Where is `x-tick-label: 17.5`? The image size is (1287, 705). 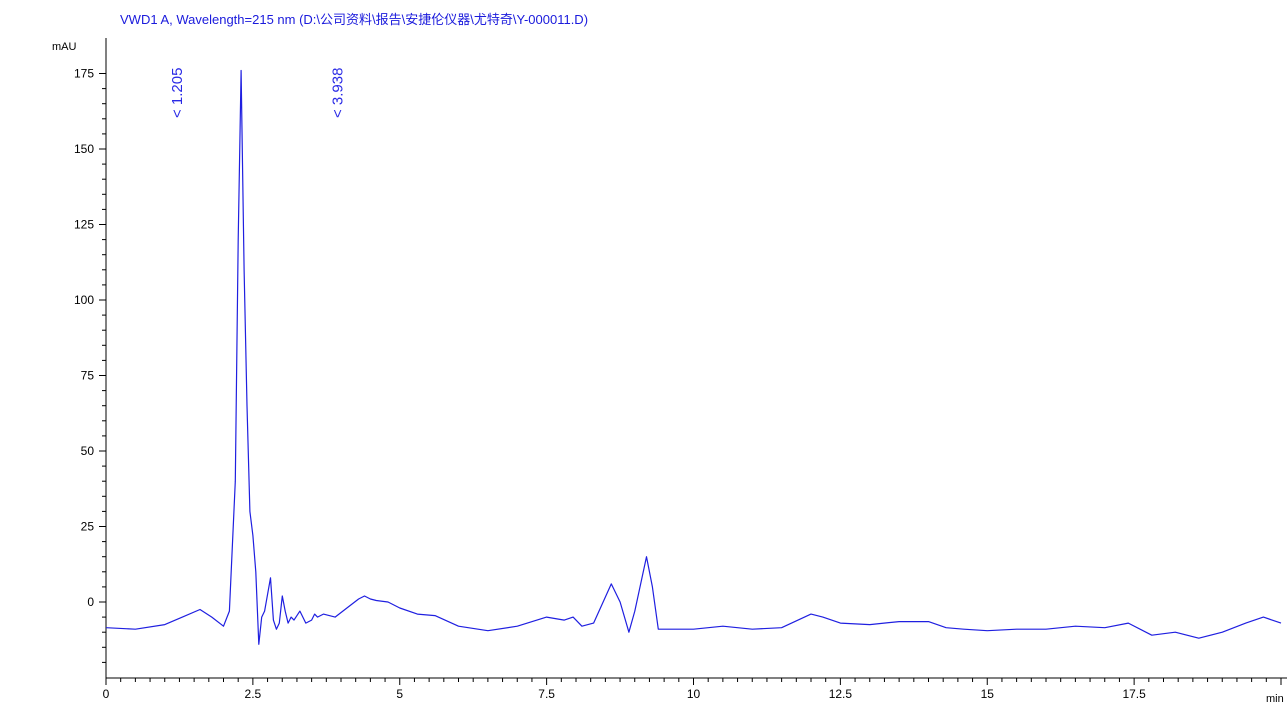
x-tick-label: 17.5 is located at coordinates (1134, 694).